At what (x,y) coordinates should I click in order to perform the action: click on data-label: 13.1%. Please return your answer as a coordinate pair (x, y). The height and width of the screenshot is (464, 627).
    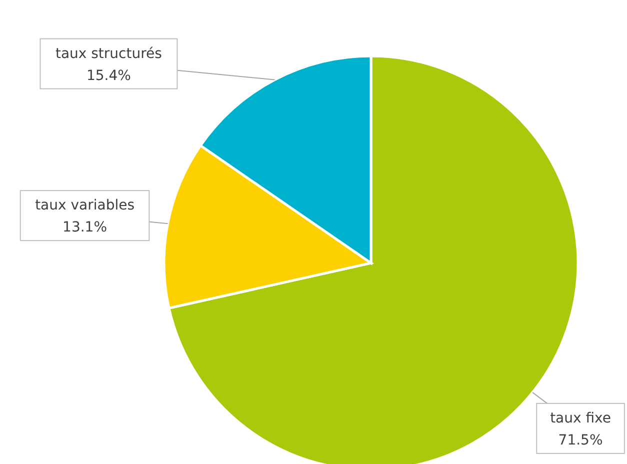
    Looking at the image, I should click on (85, 228).